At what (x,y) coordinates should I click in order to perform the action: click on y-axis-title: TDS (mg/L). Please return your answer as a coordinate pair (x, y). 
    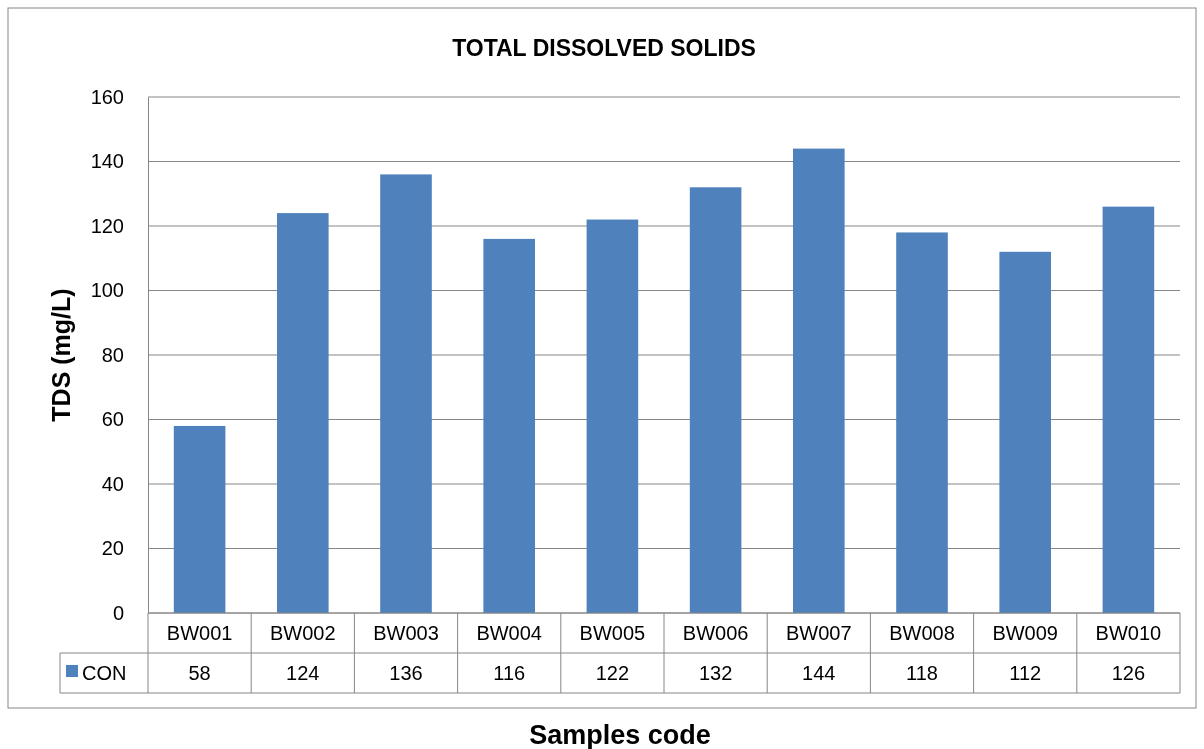
    Looking at the image, I should click on (61, 355).